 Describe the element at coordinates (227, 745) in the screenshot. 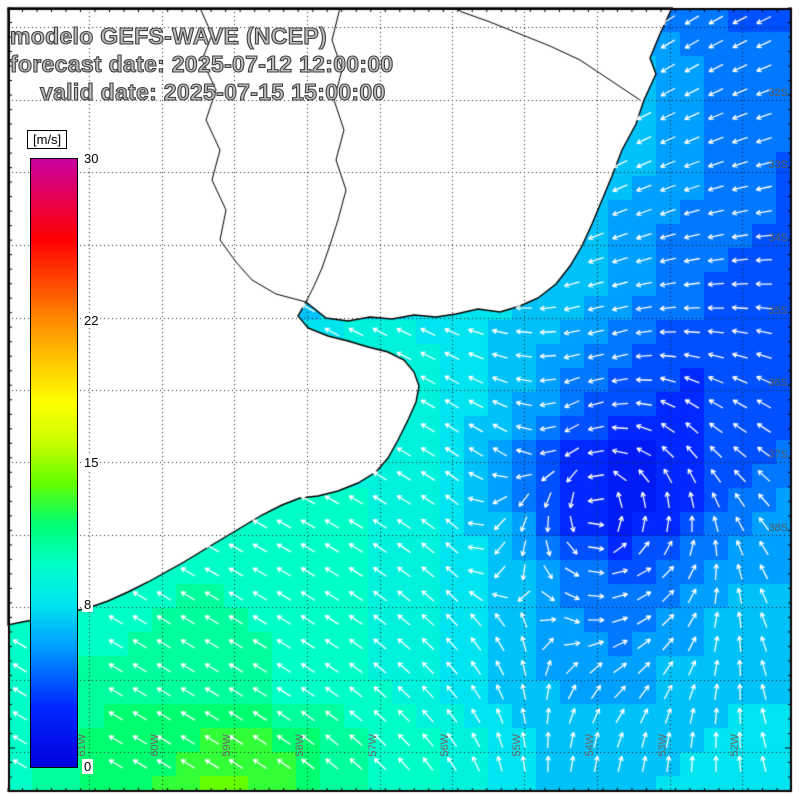

I see `lon-label-59w: 59W` at that location.